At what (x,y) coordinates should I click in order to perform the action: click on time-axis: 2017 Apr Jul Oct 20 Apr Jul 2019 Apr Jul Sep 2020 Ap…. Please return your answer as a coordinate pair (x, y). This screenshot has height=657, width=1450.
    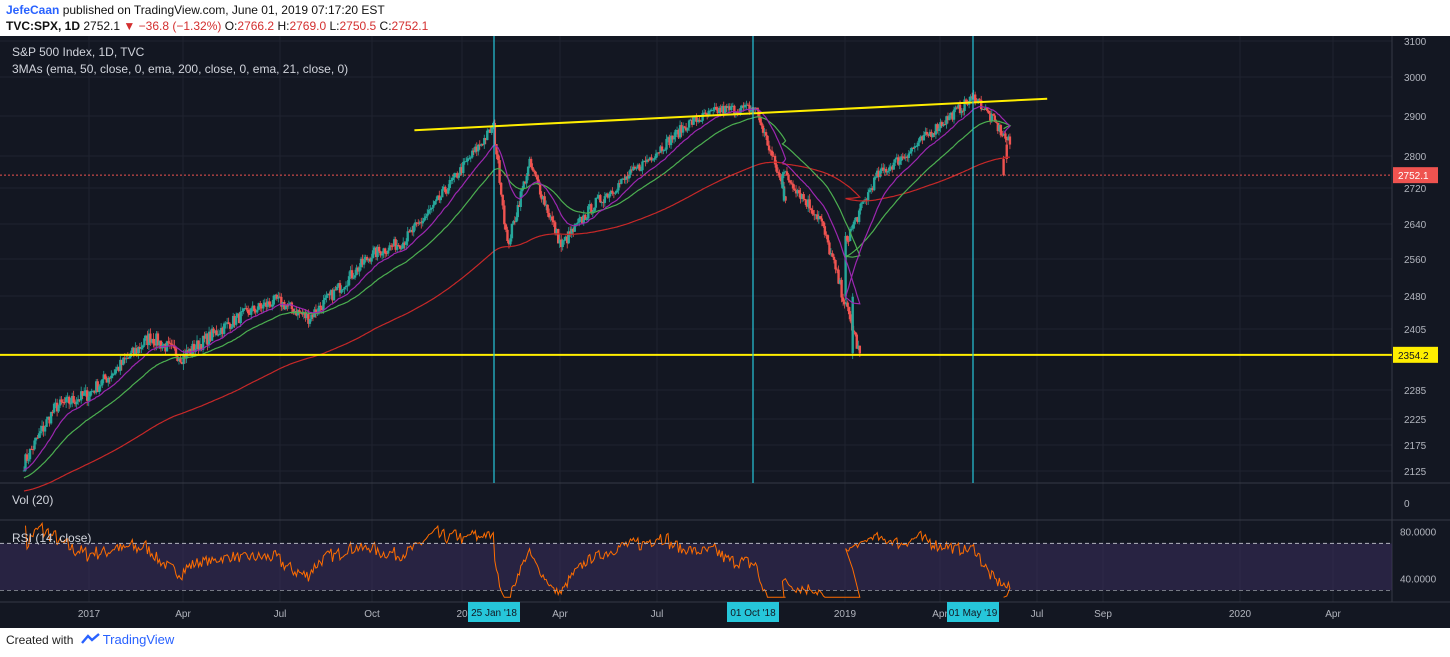
    Looking at the image, I should click on (710, 614).